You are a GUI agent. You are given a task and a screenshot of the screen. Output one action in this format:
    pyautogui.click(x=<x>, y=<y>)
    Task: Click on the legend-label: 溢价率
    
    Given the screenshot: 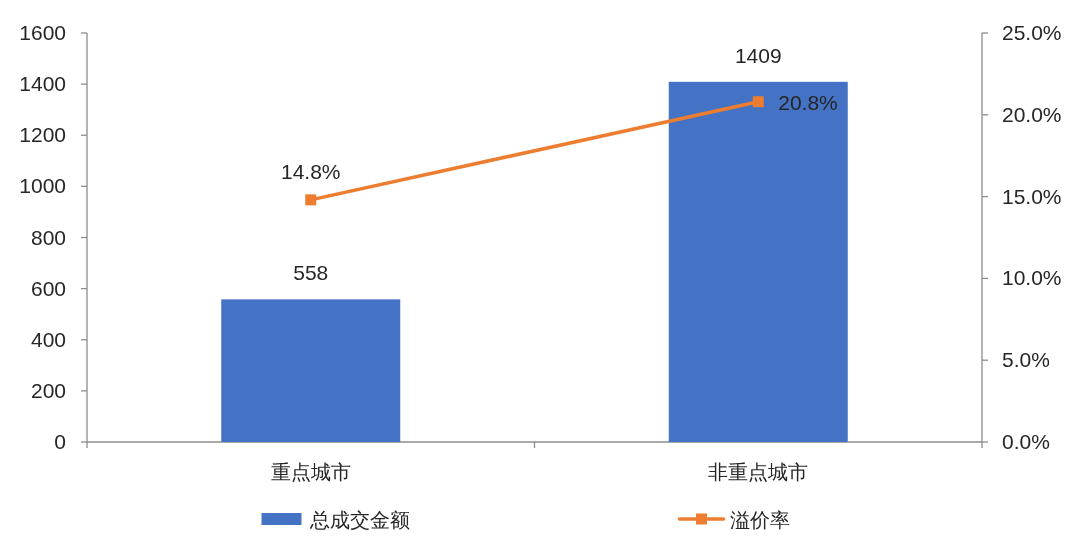 What is the action you would take?
    pyautogui.click(x=759, y=520)
    